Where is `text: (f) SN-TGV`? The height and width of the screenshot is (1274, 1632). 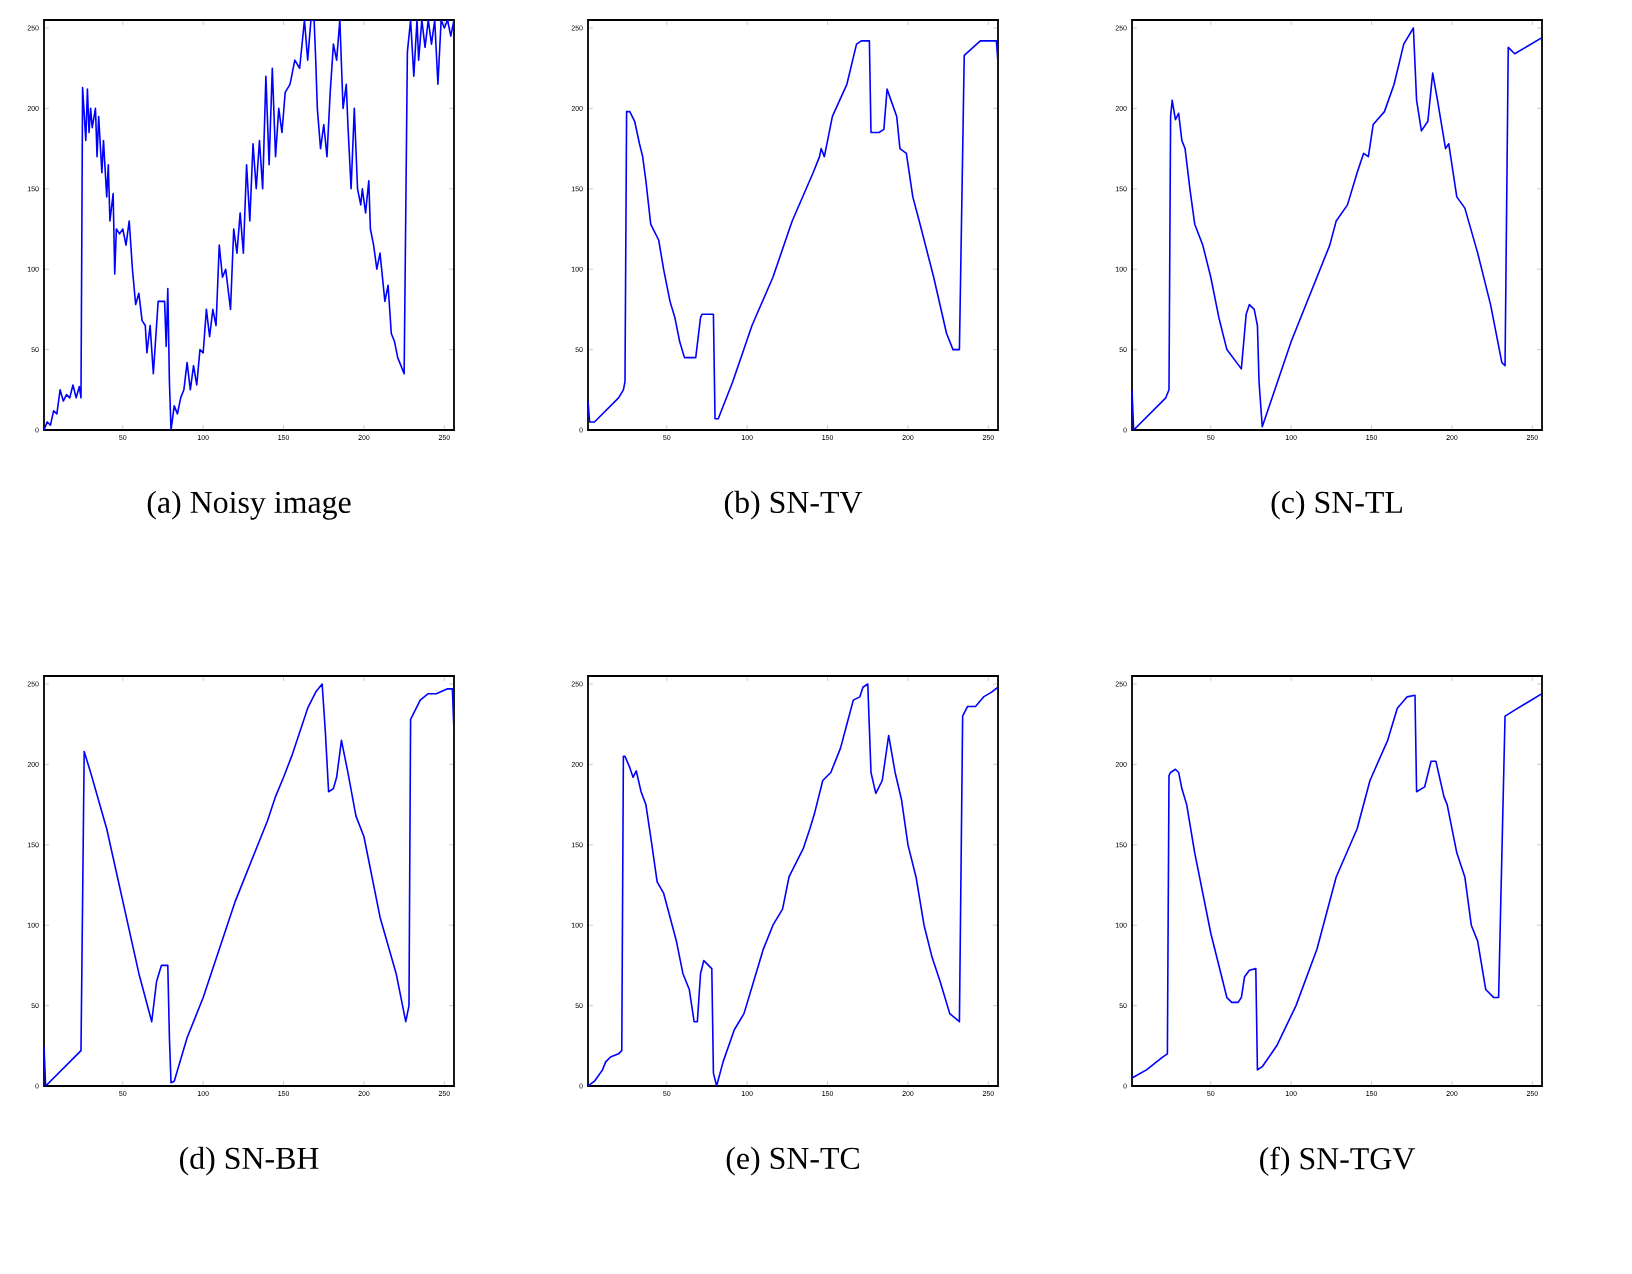
text: (f) SN-TGV is located at coordinates (1337, 1161).